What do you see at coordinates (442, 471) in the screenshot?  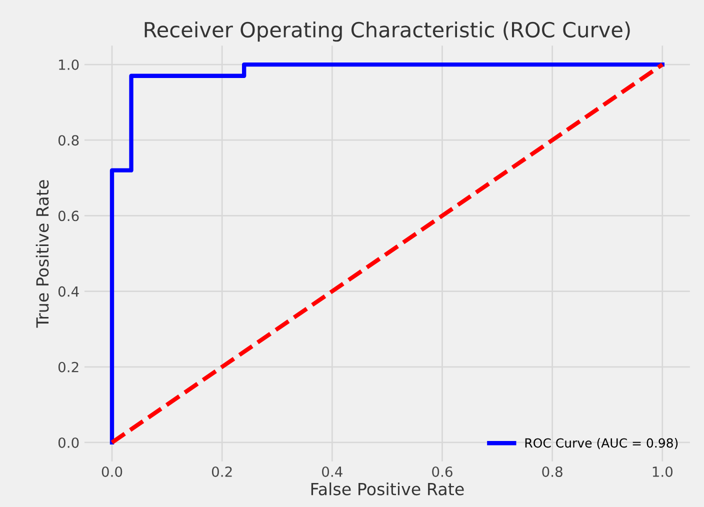 I see `x-tick-label: 0.6` at bounding box center [442, 471].